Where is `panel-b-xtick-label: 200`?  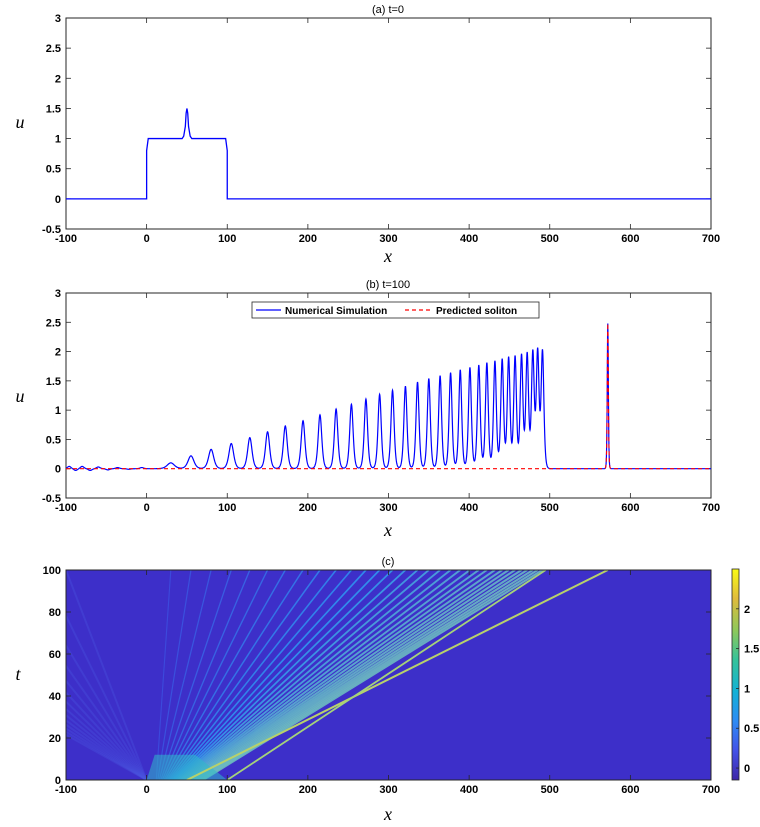
panel-b-xtick-label: 200 is located at coordinates (308, 508).